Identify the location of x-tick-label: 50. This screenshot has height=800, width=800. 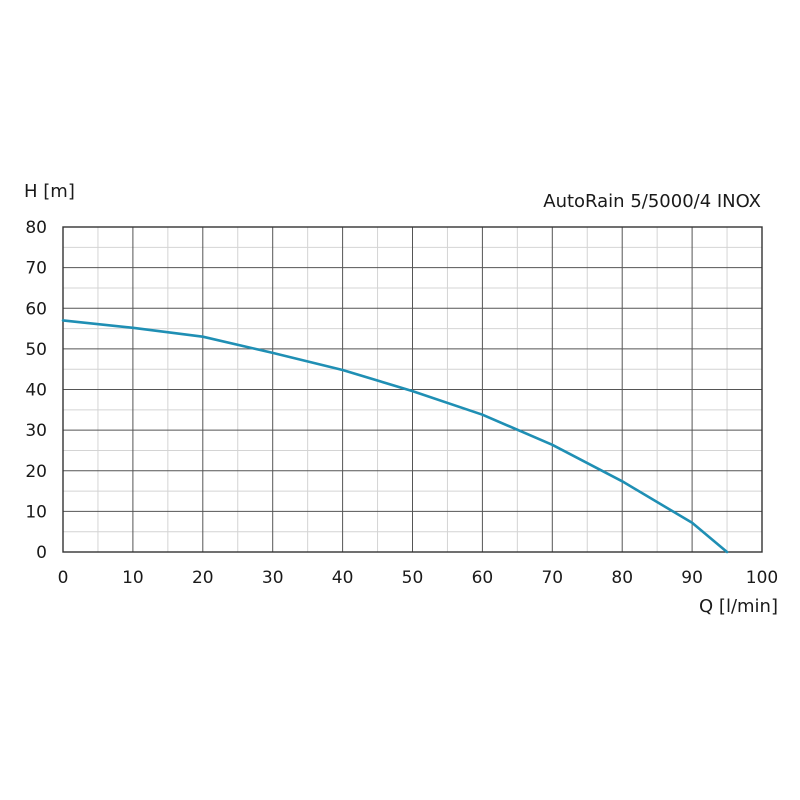
(413, 578).